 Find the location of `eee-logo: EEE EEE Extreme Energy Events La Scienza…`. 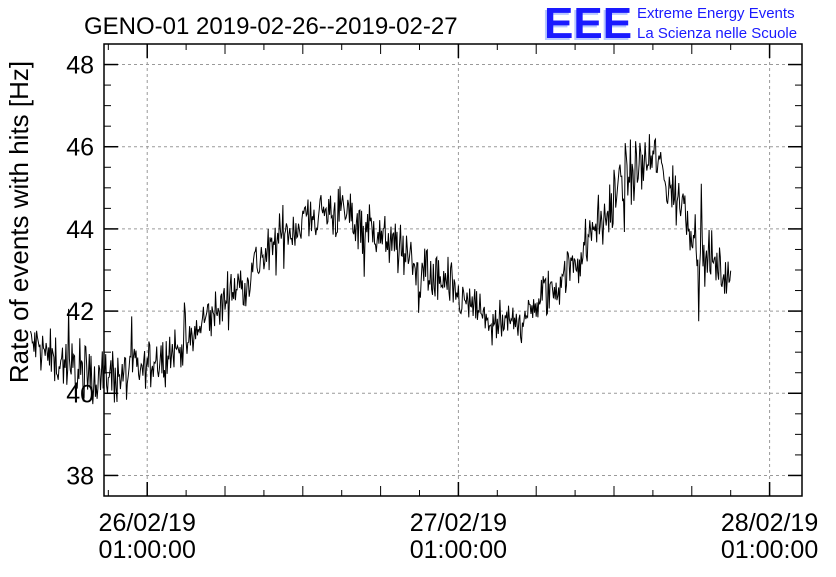

eee-logo: EEE EEE Extreme Energy Events La Scienza… is located at coordinates (669, 25).